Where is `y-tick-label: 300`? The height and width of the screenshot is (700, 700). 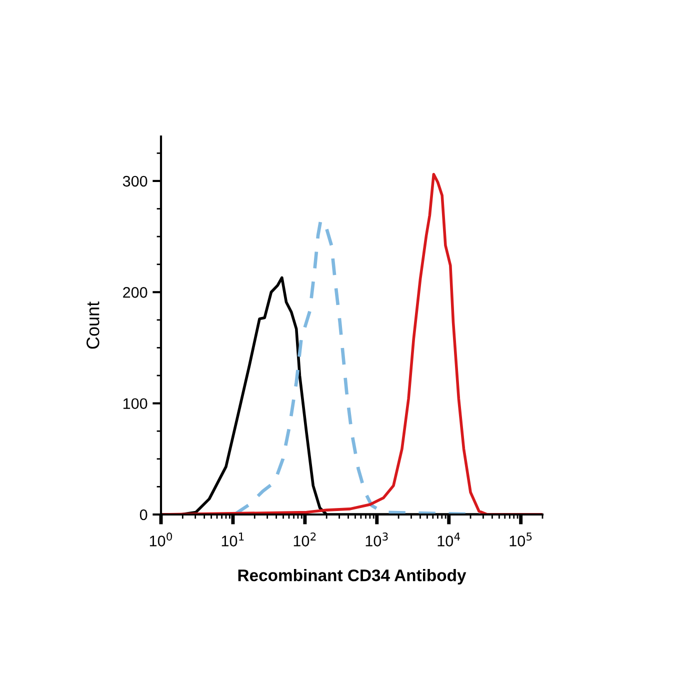 y-tick-label: 300 is located at coordinates (135, 181).